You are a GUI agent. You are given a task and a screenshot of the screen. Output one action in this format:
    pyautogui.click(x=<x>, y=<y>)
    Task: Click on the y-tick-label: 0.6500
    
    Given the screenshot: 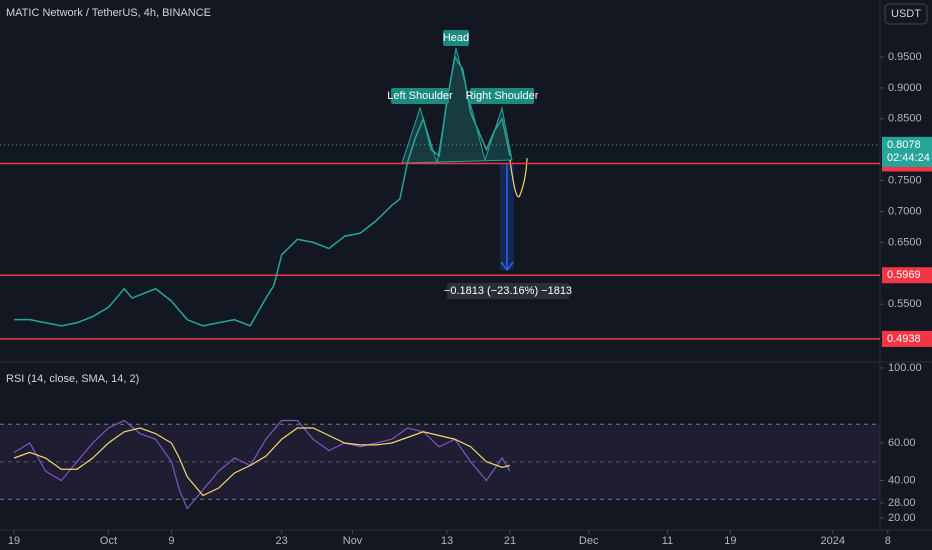 What is the action you would take?
    pyautogui.click(x=905, y=242)
    